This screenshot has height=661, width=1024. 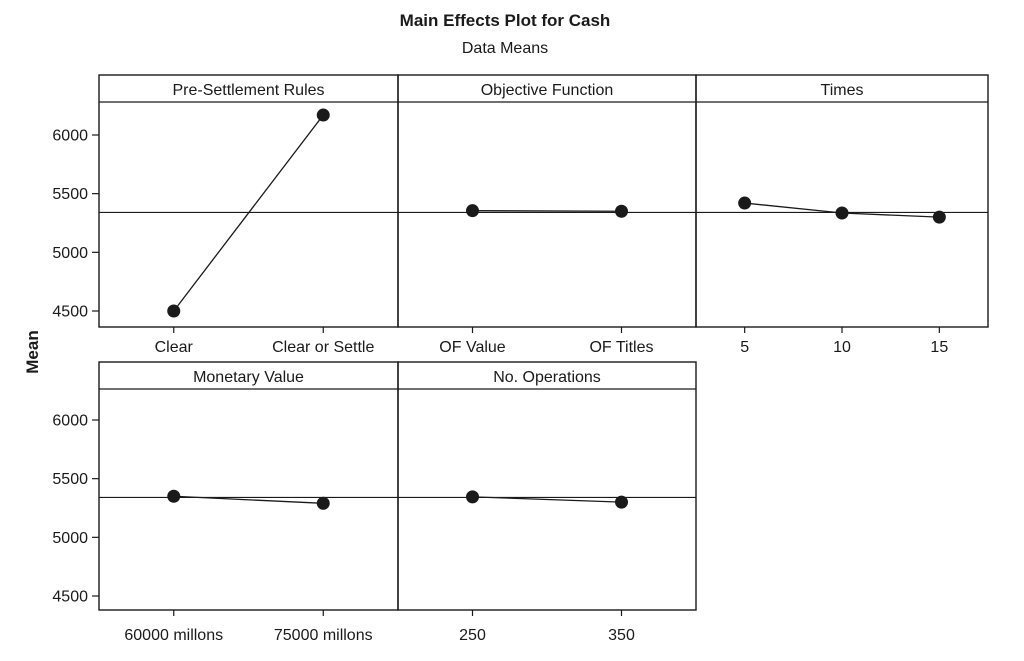 I want to click on x-tick-label: 350, so click(x=621, y=635).